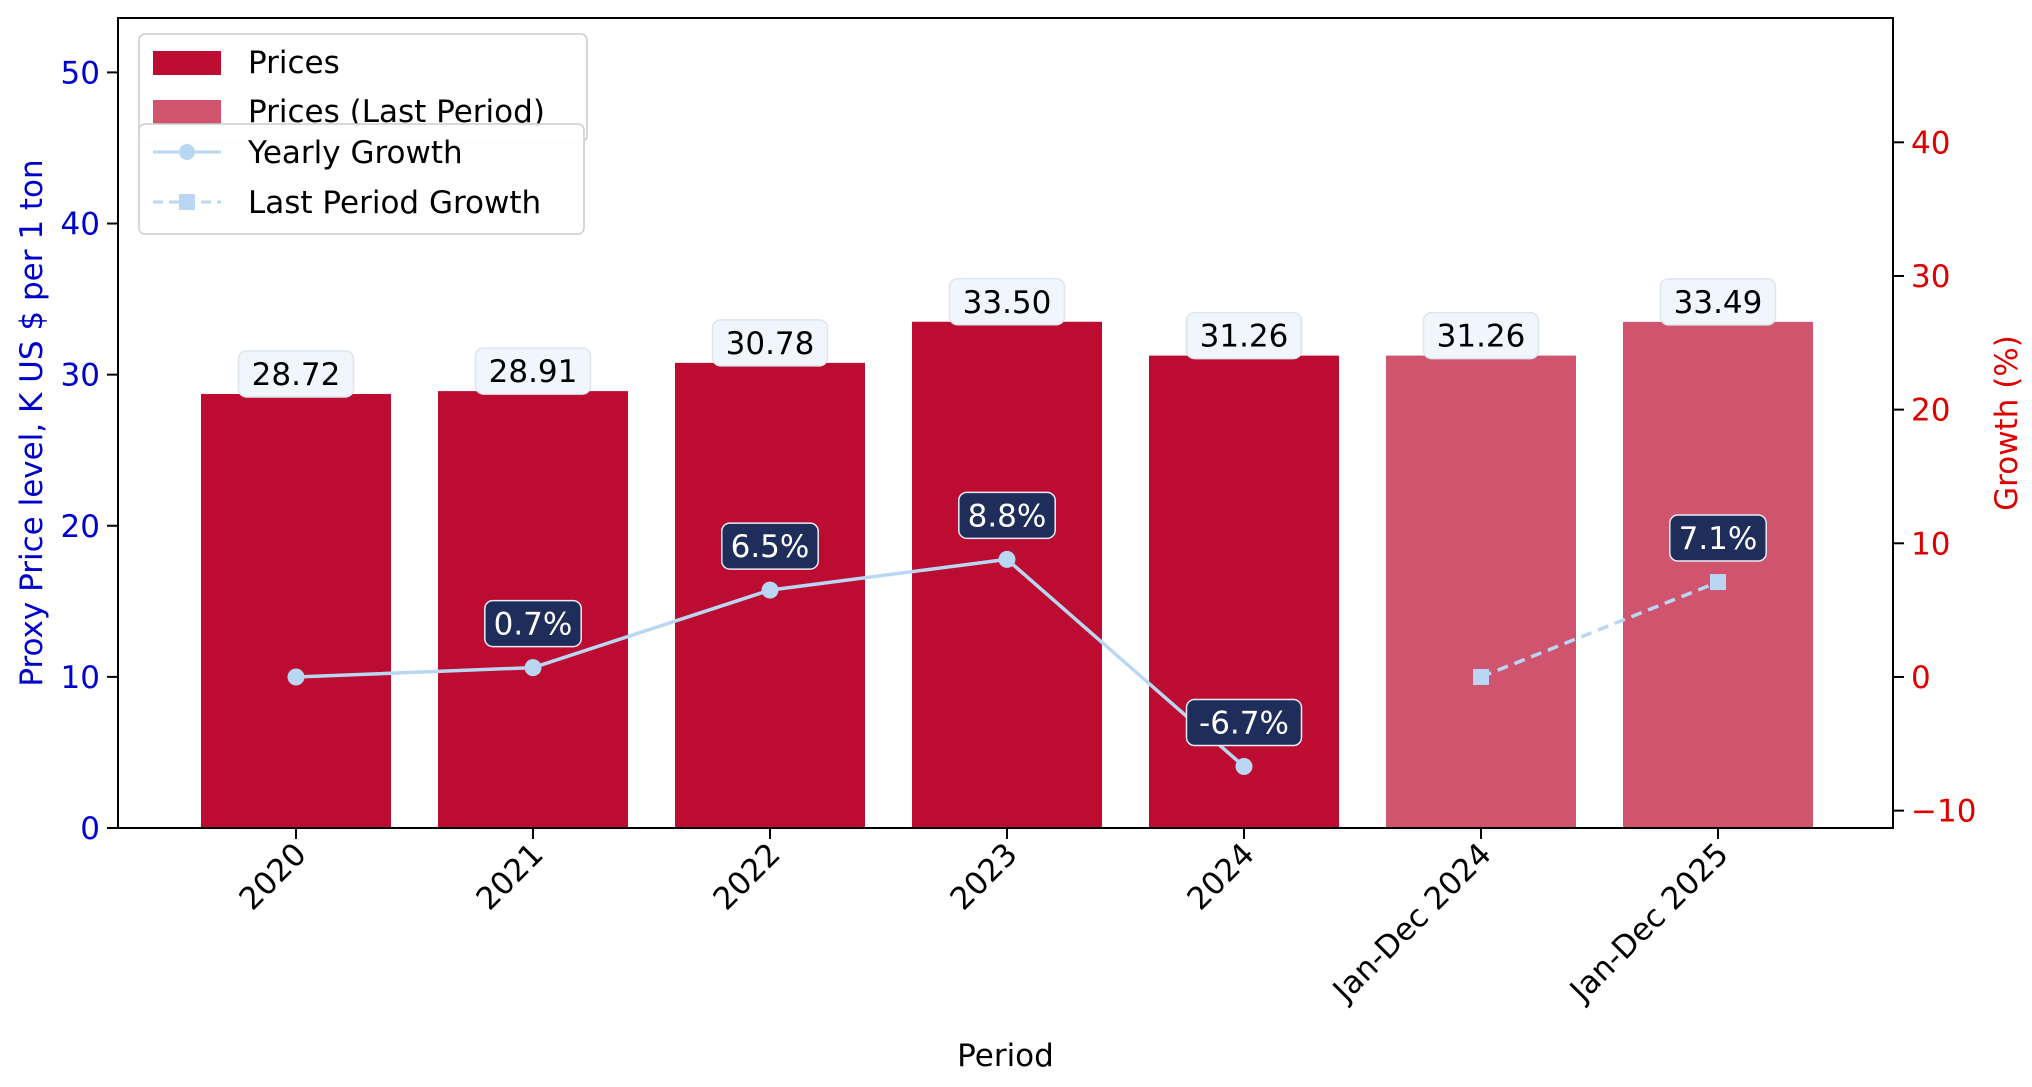  I want to click on bar-jan-dec-2024, so click(1481, 591).